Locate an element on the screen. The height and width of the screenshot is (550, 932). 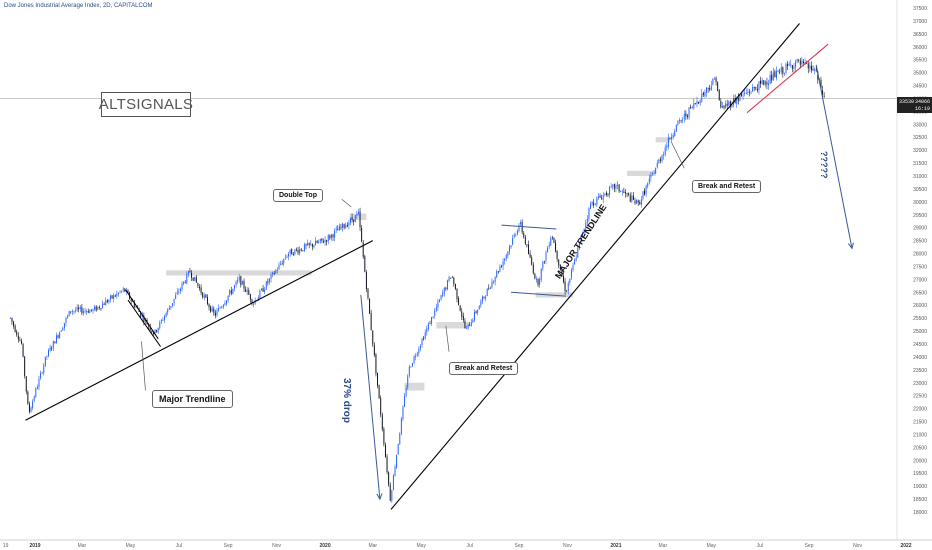
forecast-arrow-head is located at coordinates (850, 246).